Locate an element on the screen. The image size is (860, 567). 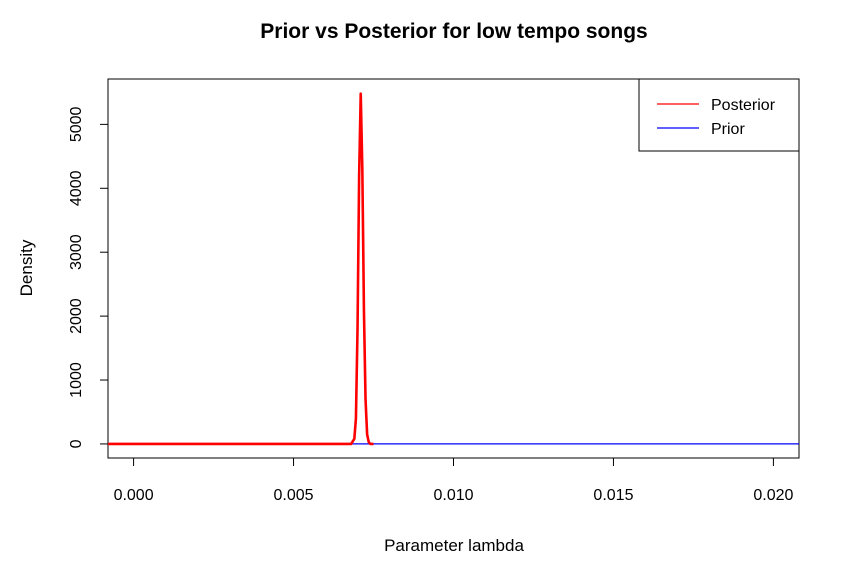
x-axis-label: Parameter lambda is located at coordinates (454, 545).